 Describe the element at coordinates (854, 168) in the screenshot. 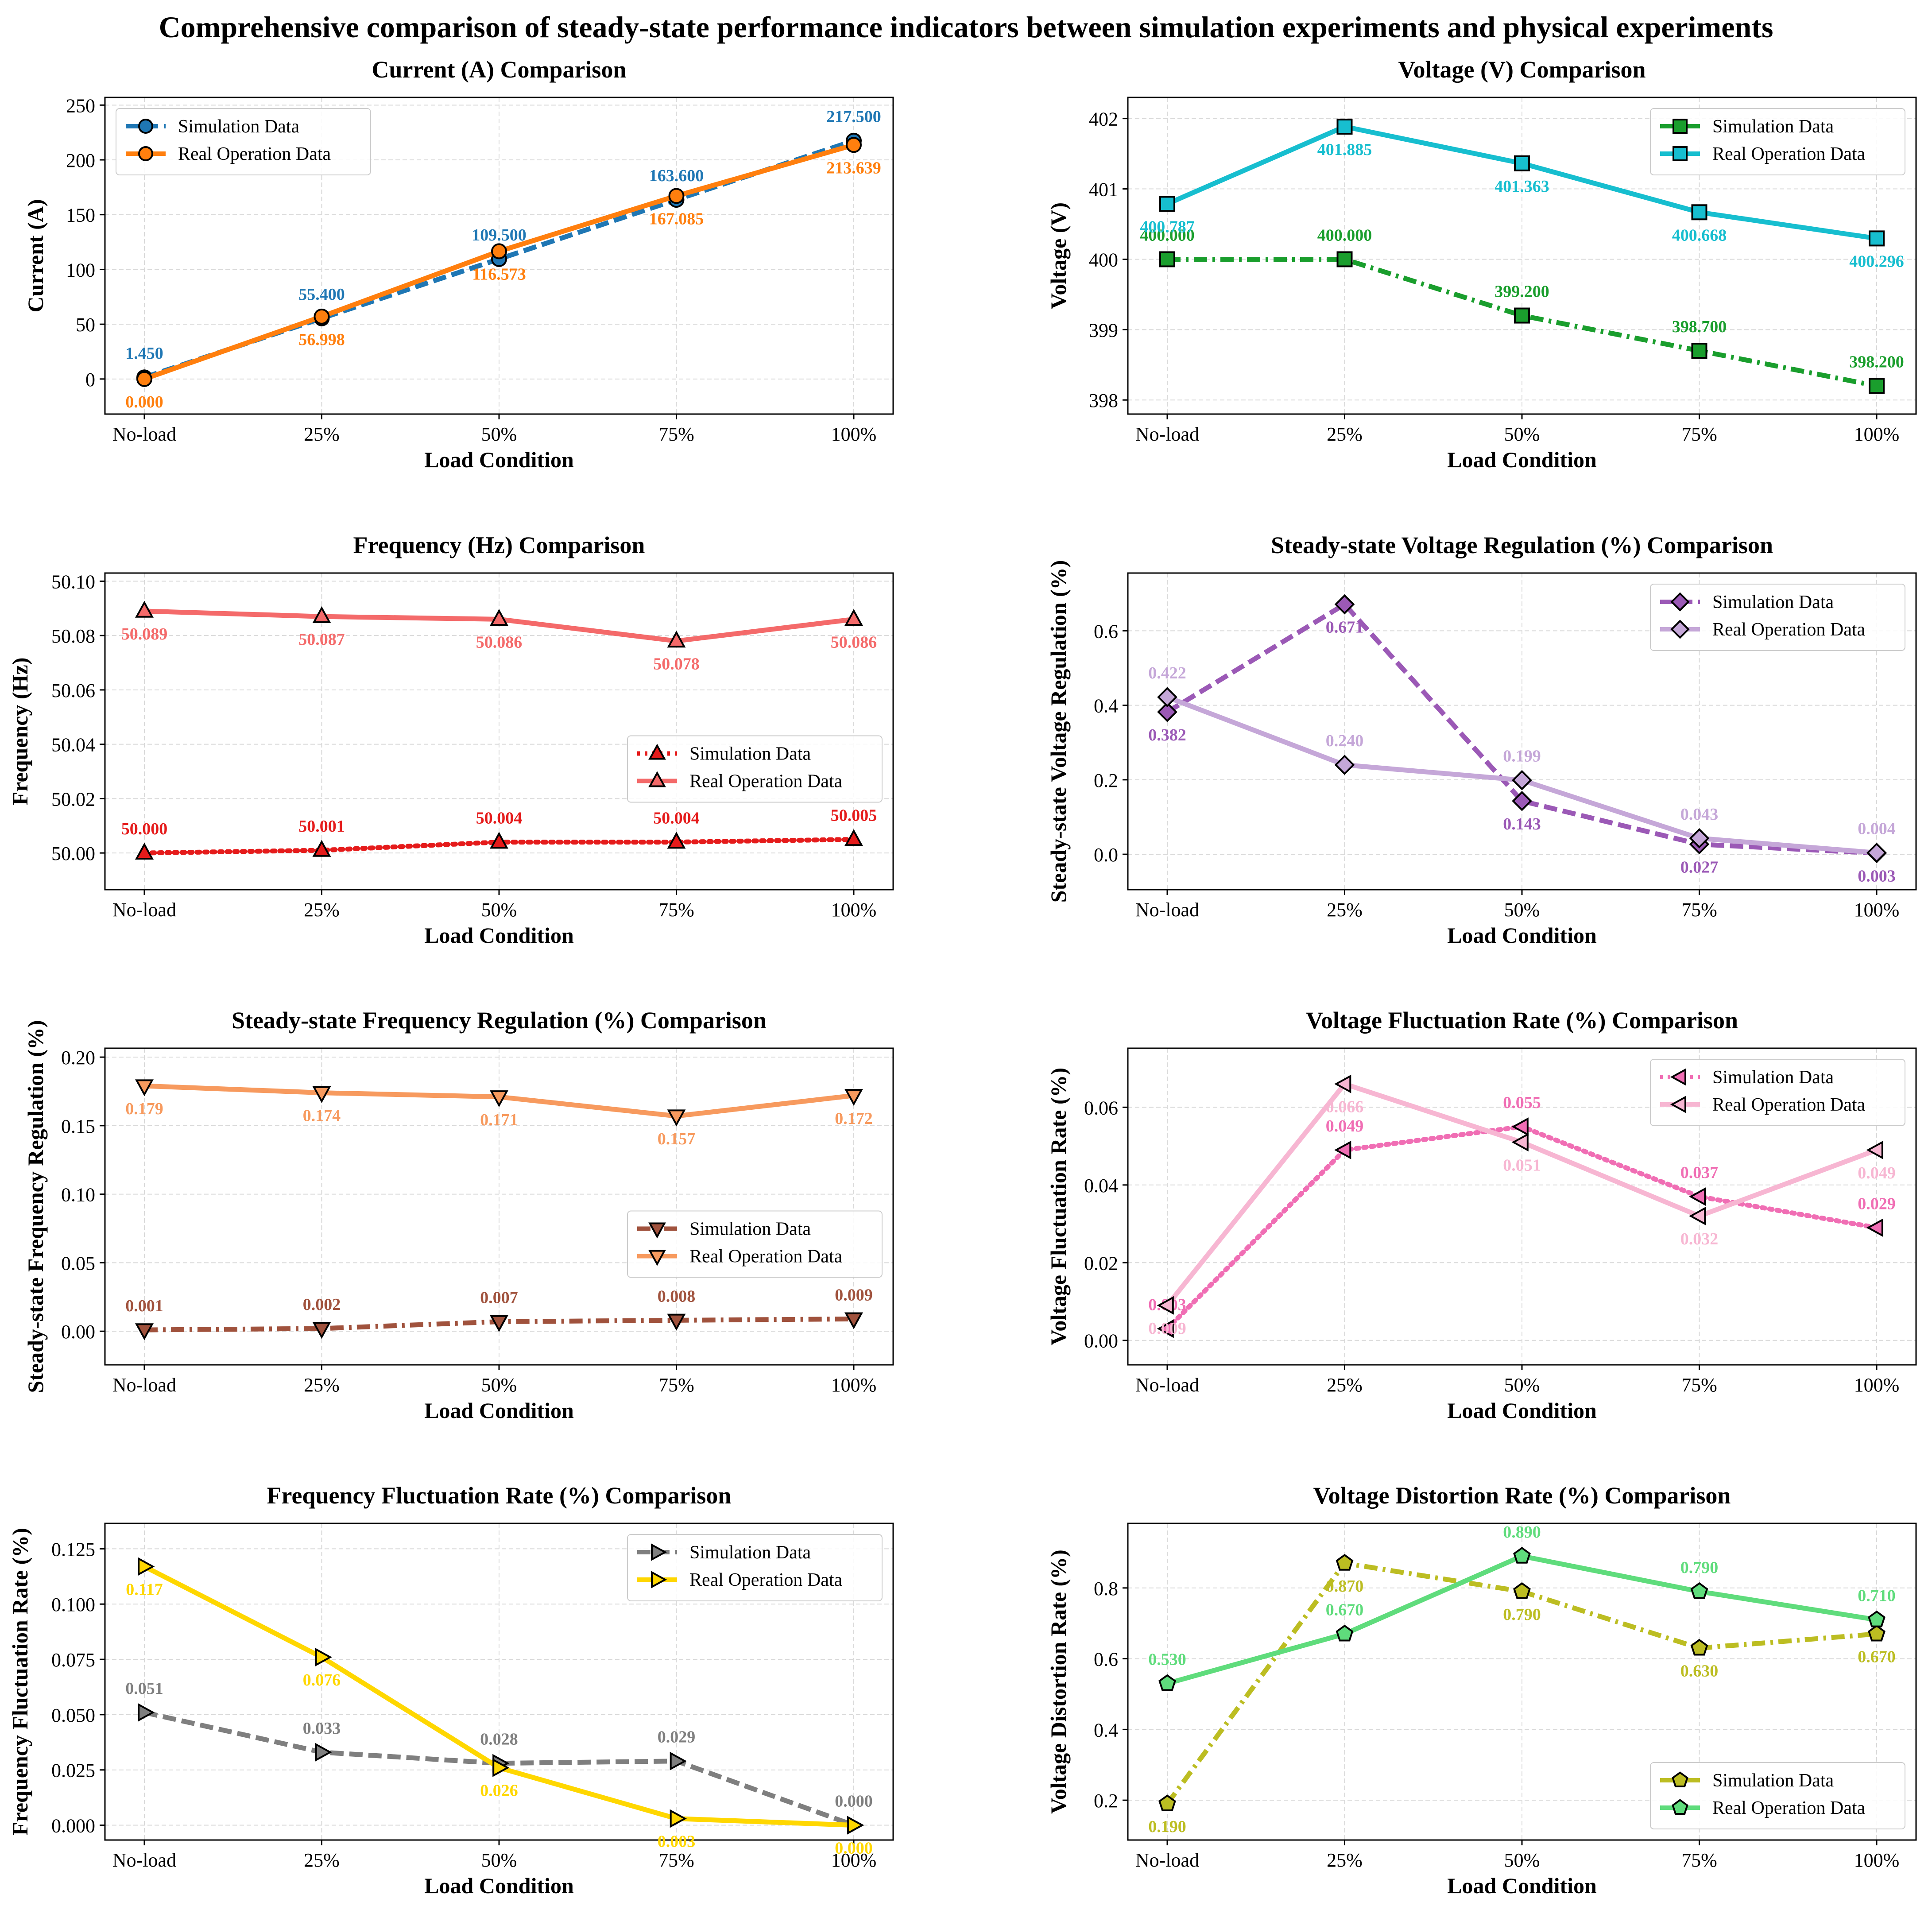

I see `data-label: 213.639` at that location.